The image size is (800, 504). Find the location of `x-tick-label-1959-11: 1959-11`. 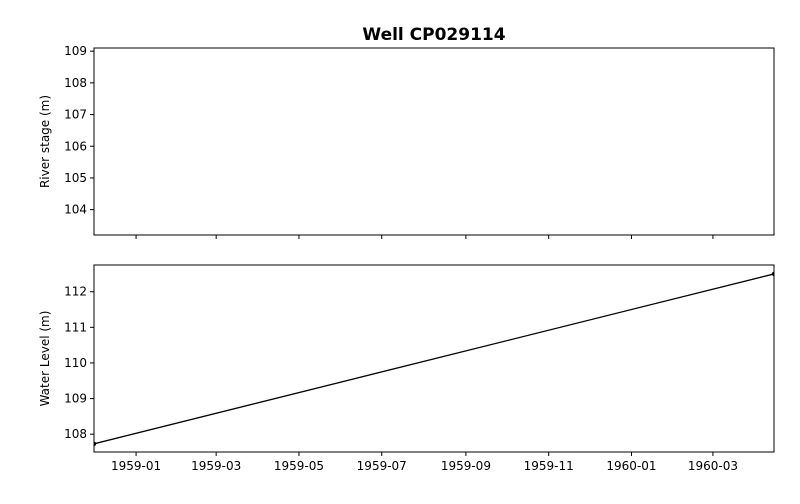

x-tick-label-1959-11: 1959-11 is located at coordinates (549, 466).